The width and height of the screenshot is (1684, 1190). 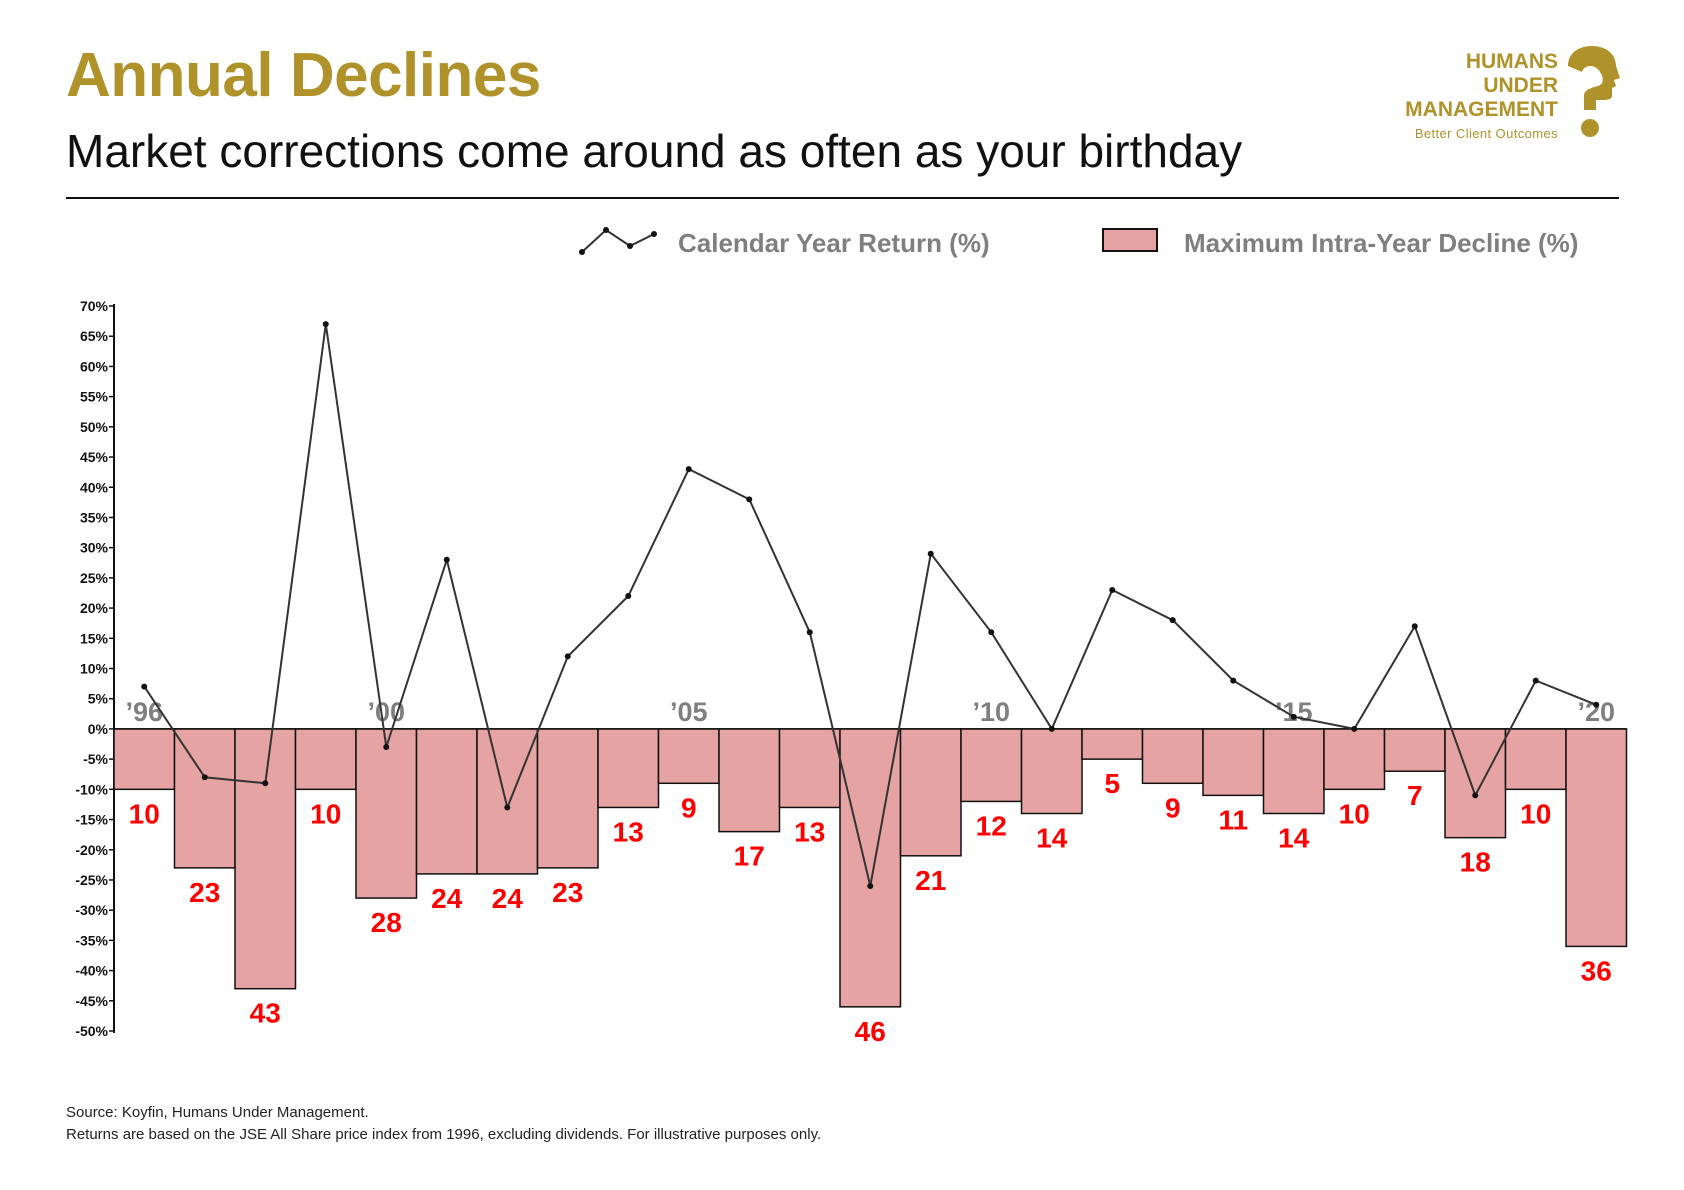 I want to click on y-tick-label: 0%, so click(x=98, y=729).